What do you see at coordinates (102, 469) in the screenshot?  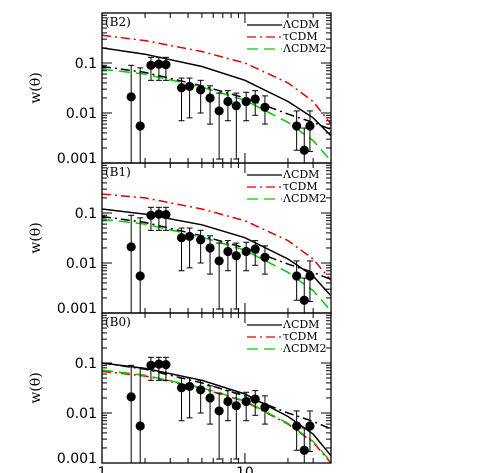 I see `x-tick-label: 1` at bounding box center [102, 469].